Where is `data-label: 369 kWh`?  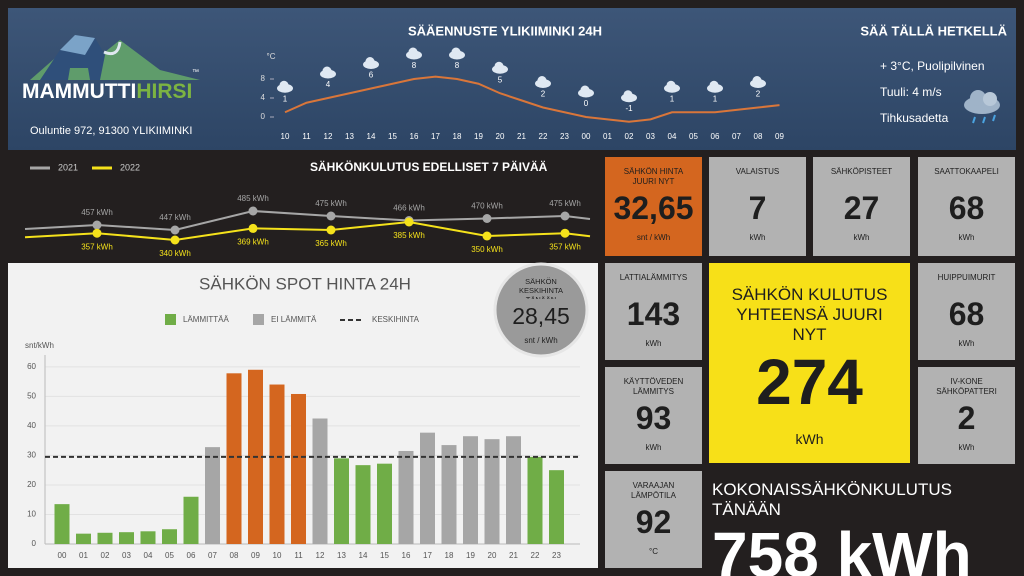 data-label: 369 kWh is located at coordinates (253, 242).